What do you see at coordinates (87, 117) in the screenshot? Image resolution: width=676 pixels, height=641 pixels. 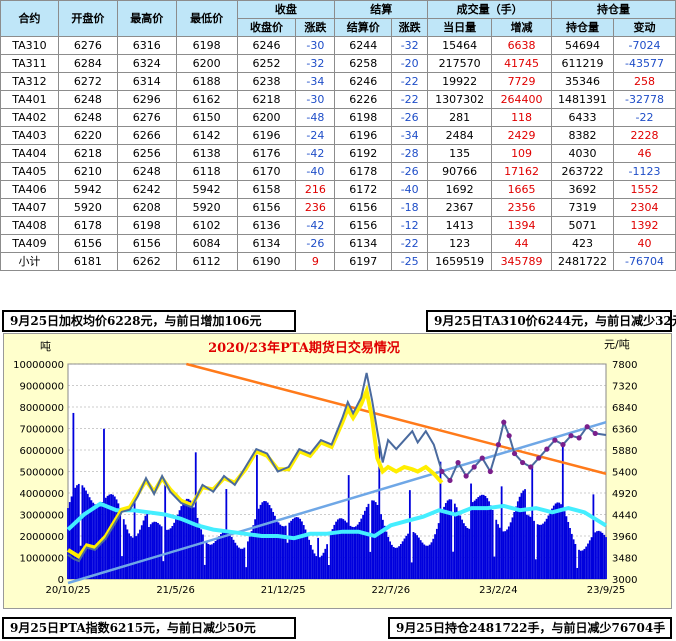 I see `table-cell: 6248` at bounding box center [87, 117].